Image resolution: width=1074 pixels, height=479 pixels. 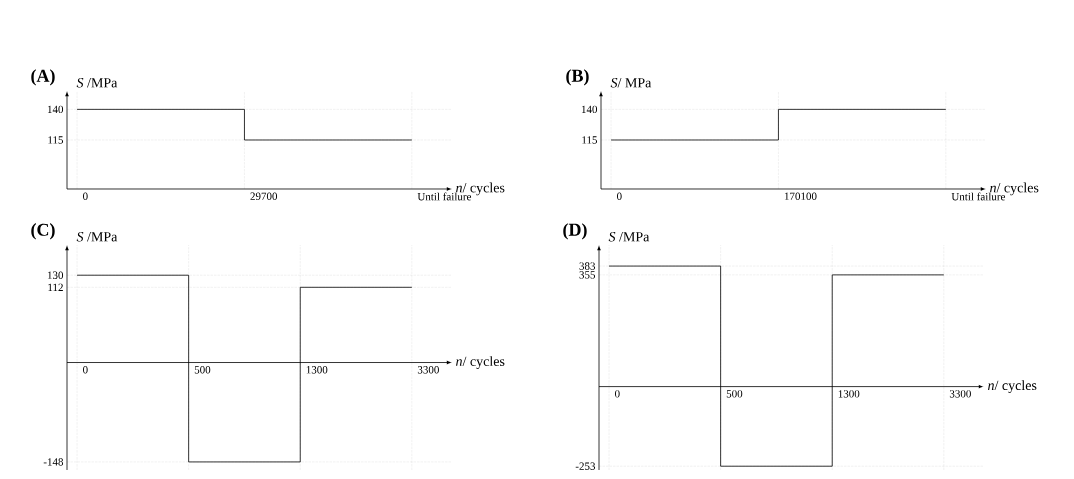 What do you see at coordinates (55, 275) in the screenshot?
I see `y-tick-label: 130` at bounding box center [55, 275].